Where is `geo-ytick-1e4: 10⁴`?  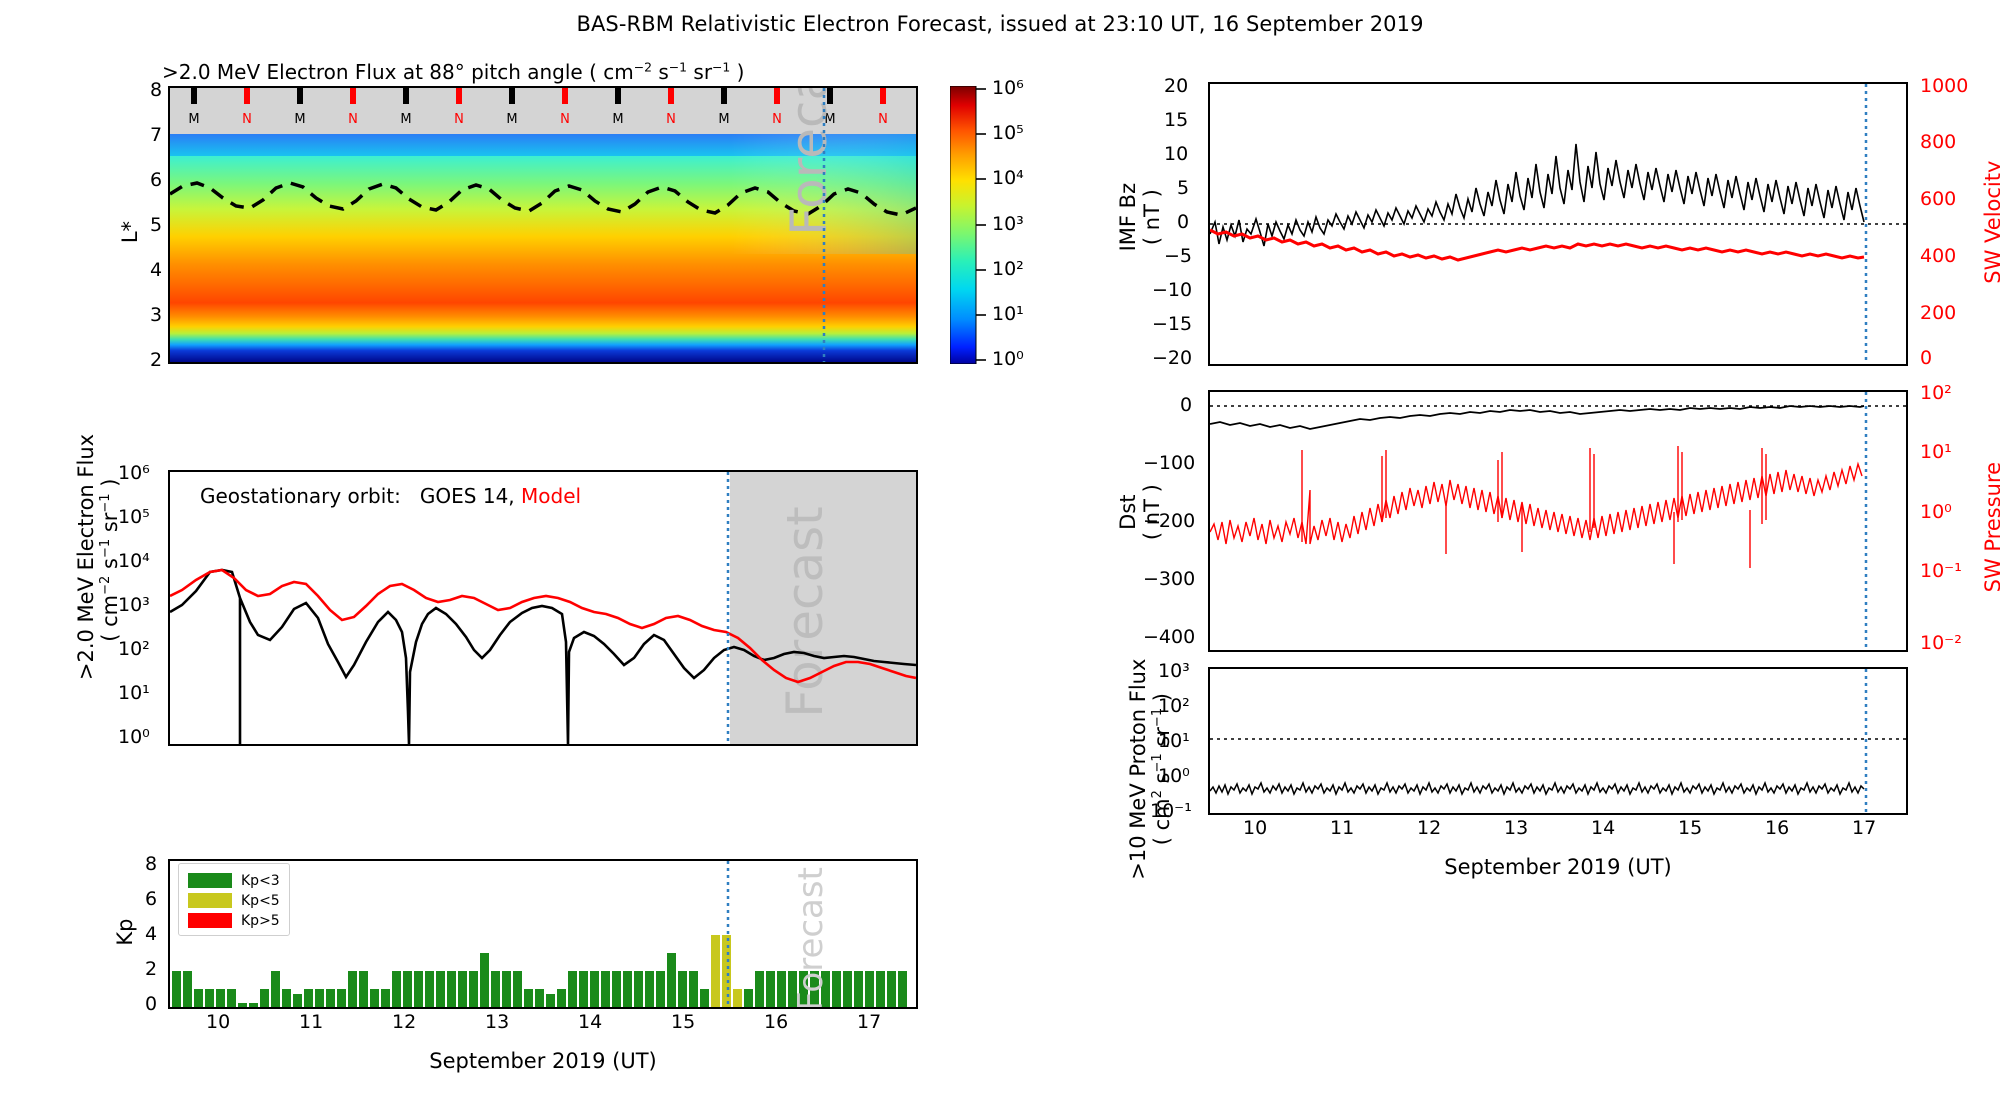
geo-ytick-1e4: 10⁴ is located at coordinates (134, 561).